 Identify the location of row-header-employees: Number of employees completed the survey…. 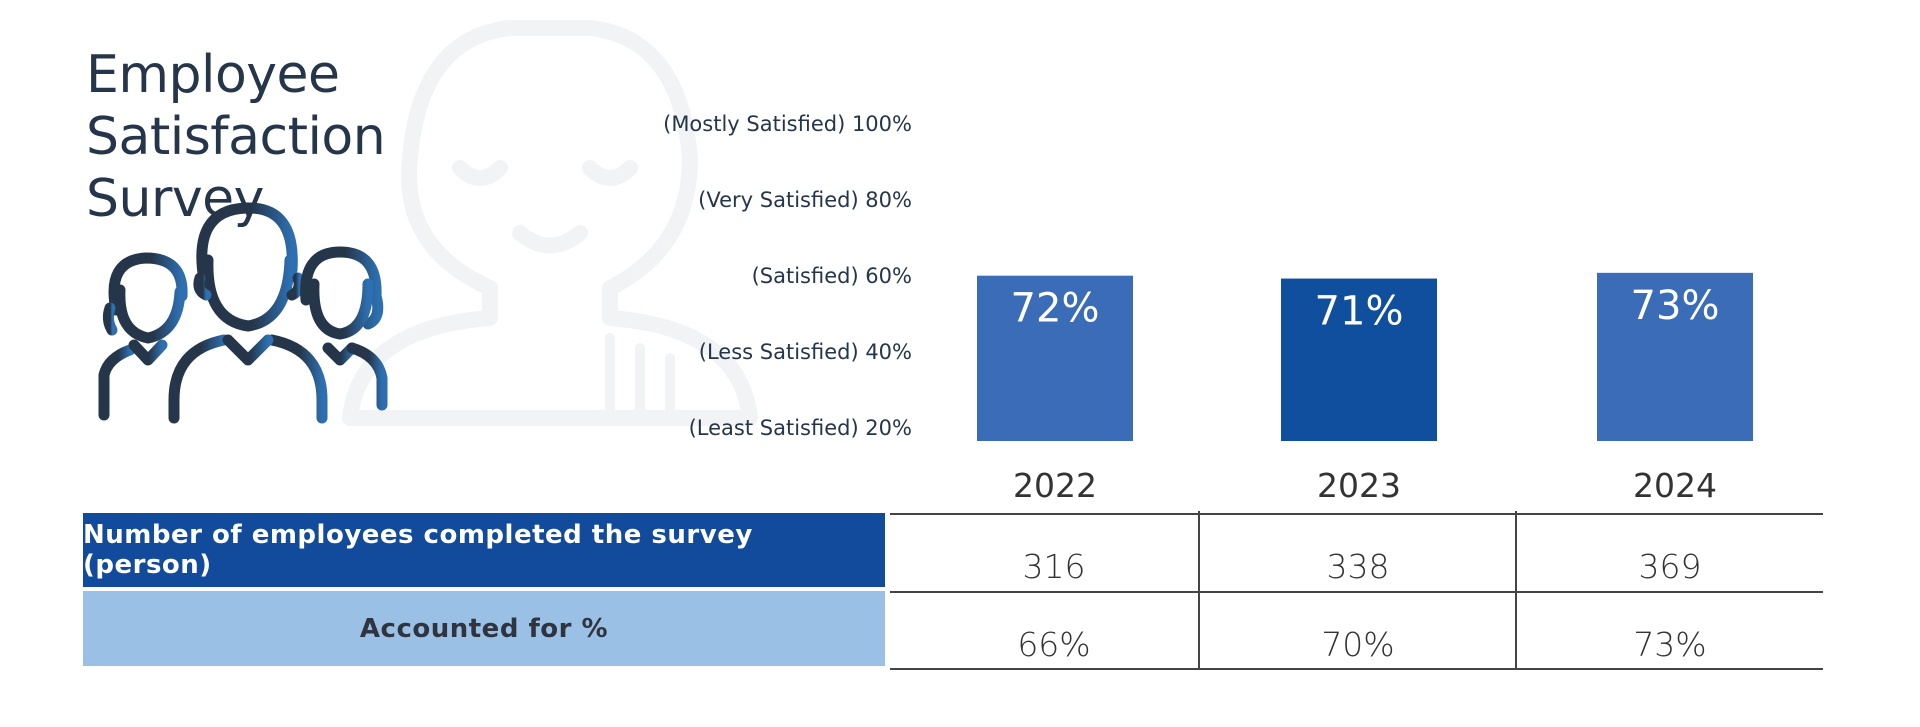
(484, 550).